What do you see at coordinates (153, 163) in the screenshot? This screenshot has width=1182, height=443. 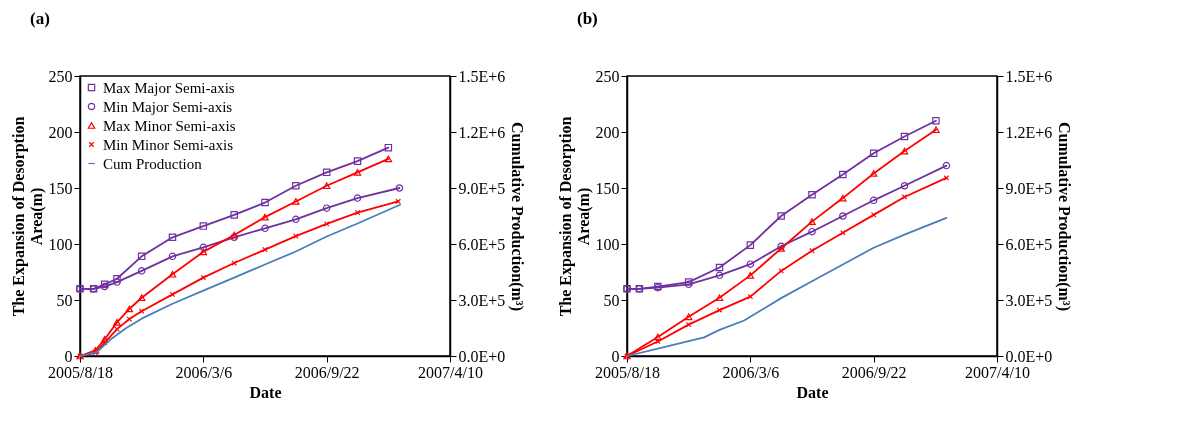 I see `legend-label: Cum Production` at bounding box center [153, 163].